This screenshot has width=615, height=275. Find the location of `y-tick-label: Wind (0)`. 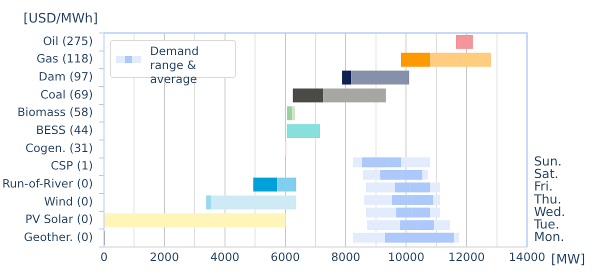

y-tick-label: Wind (0) is located at coordinates (68, 201).